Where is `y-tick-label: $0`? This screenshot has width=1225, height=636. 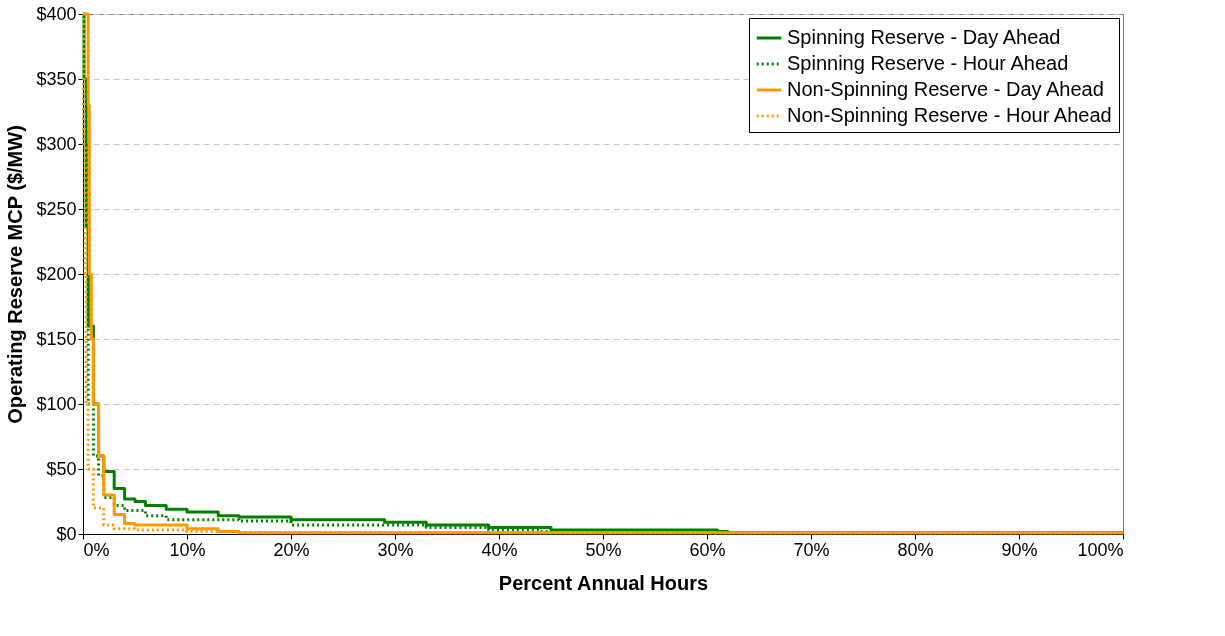
y-tick-label: $0 is located at coordinates (66, 533).